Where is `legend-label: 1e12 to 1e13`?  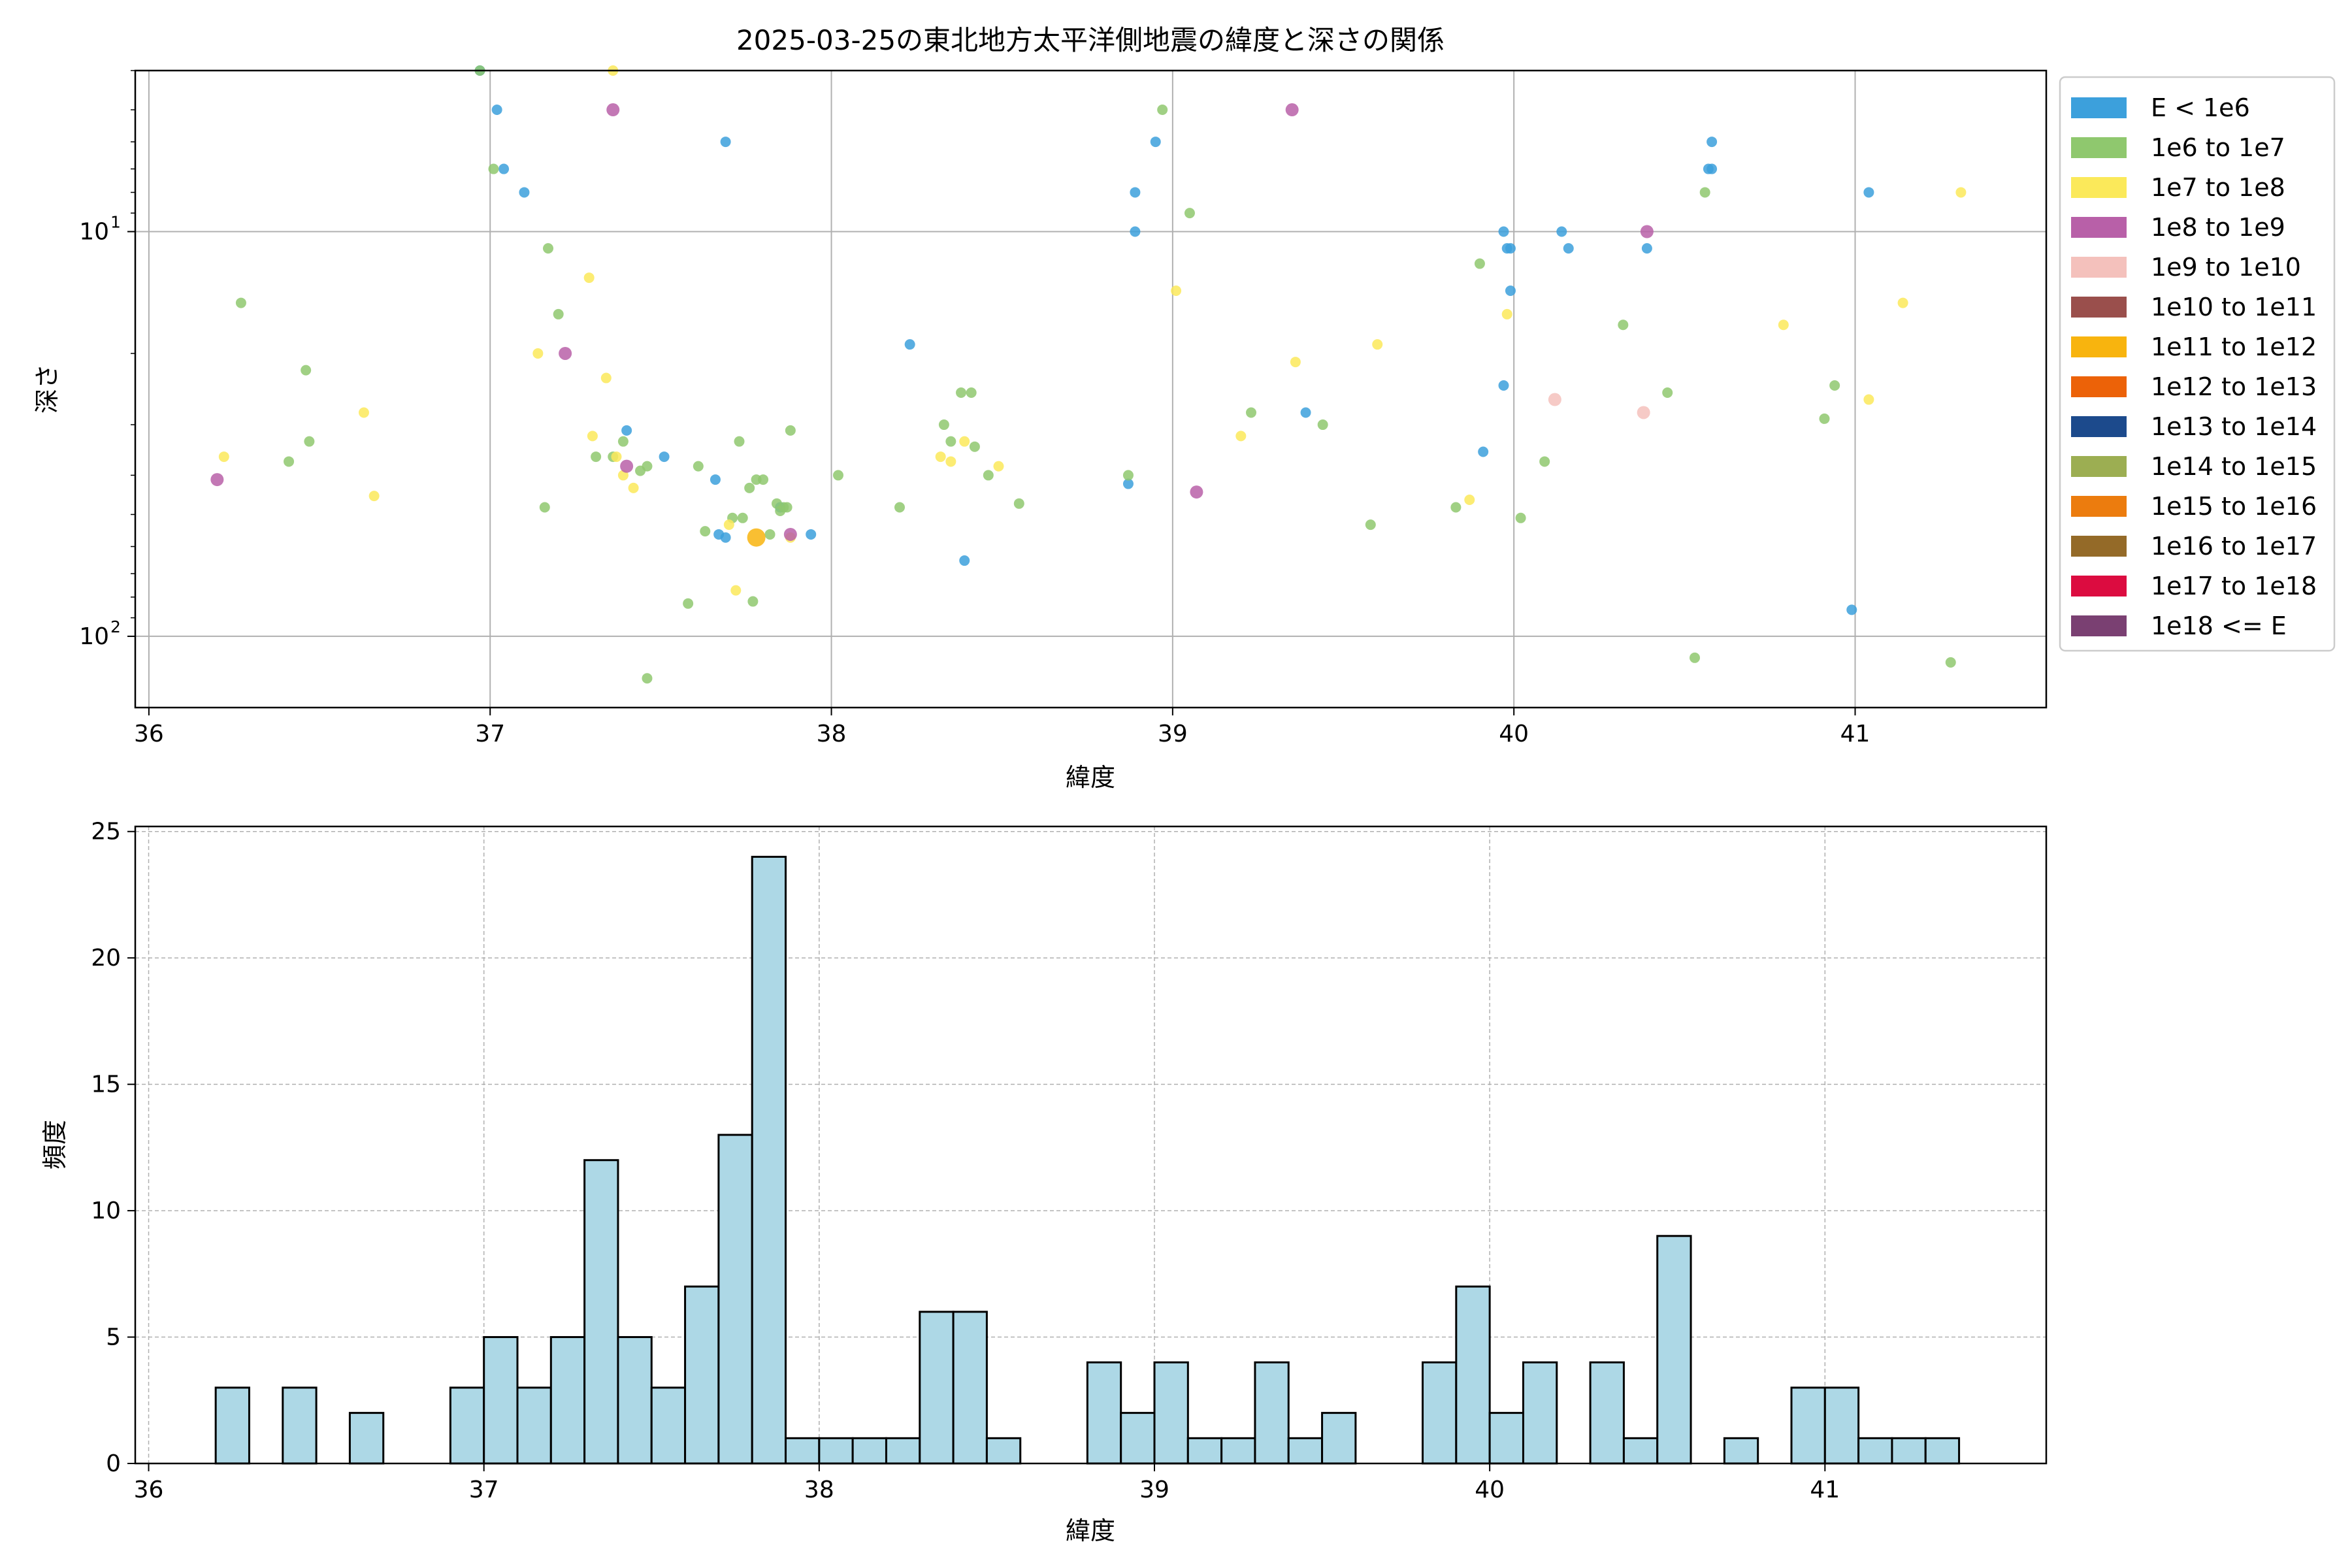
legend-label: 1e12 to 1e13 is located at coordinates (2234, 386).